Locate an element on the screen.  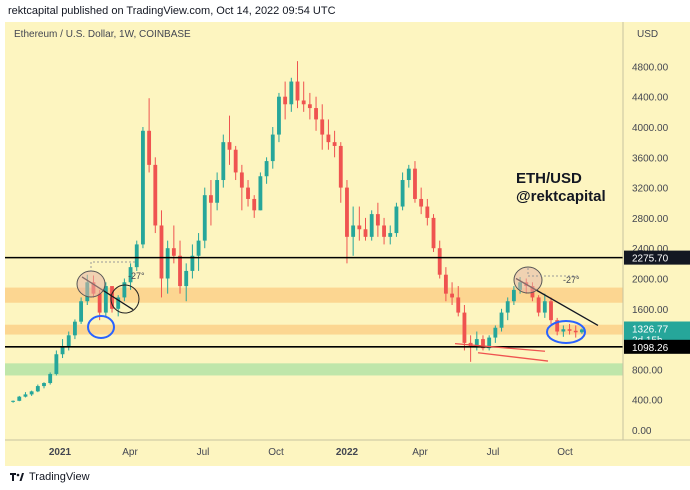
footer-brand: TradingView is located at coordinates (50, 477).